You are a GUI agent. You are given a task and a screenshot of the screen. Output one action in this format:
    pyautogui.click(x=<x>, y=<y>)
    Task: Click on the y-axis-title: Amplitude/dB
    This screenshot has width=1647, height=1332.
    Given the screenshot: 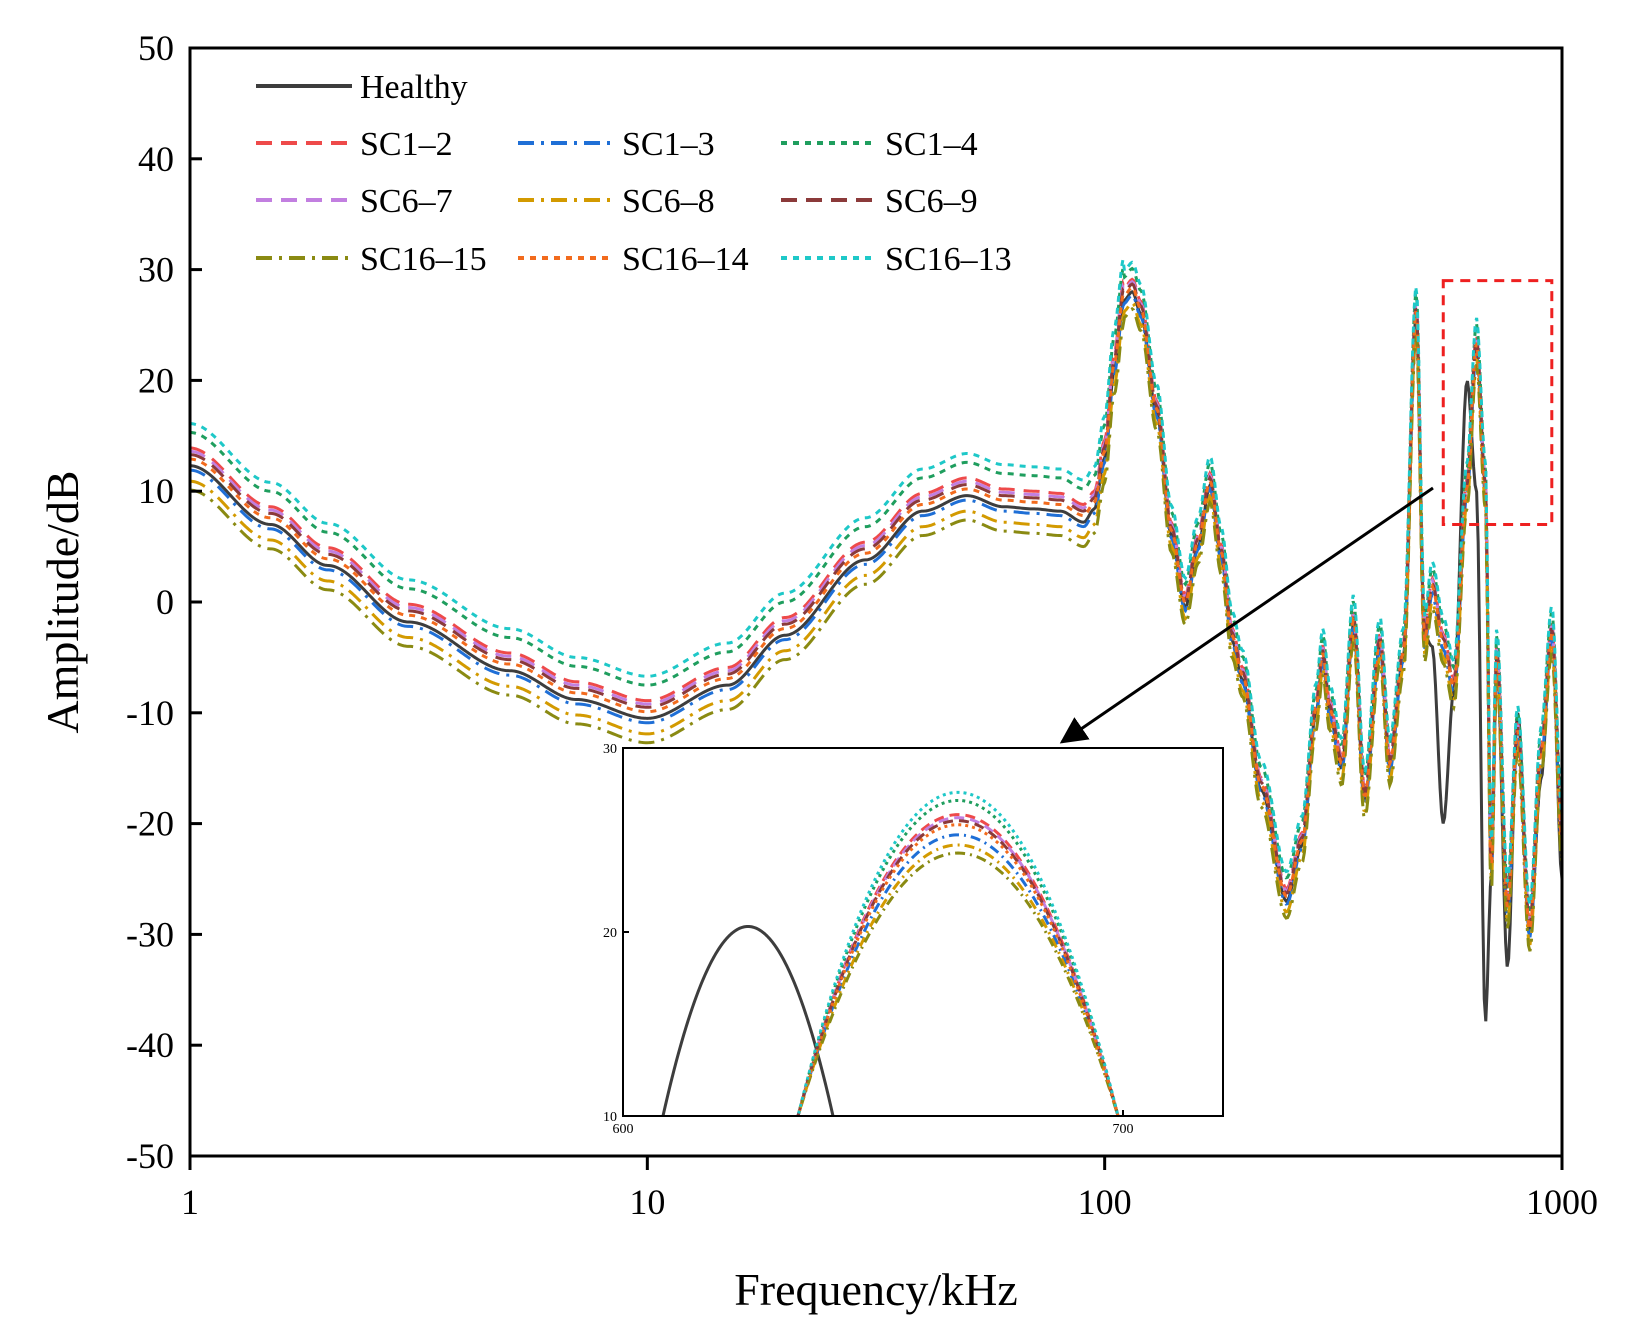 What is the action you would take?
    pyautogui.click(x=62, y=601)
    